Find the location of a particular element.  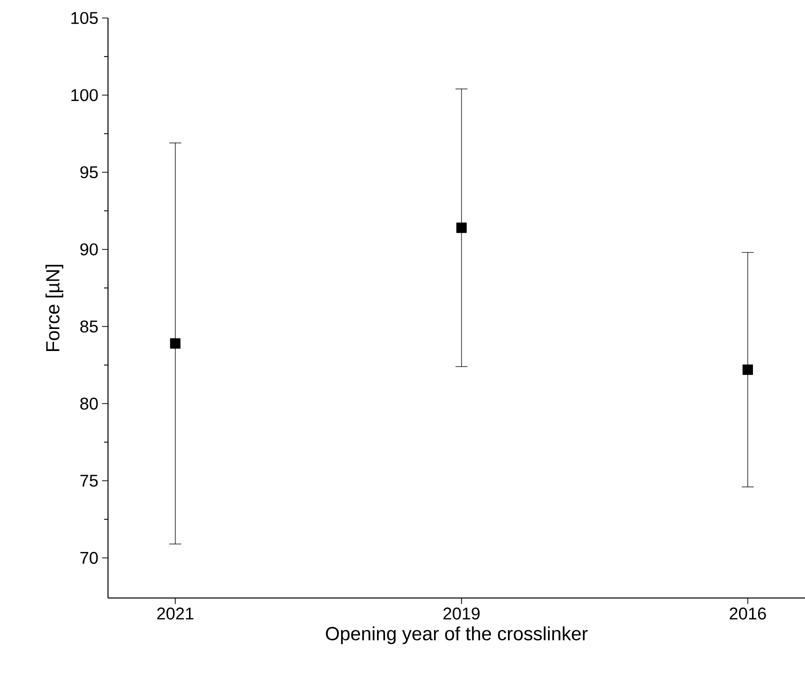

y-tick-label: 70 is located at coordinates (89, 558).